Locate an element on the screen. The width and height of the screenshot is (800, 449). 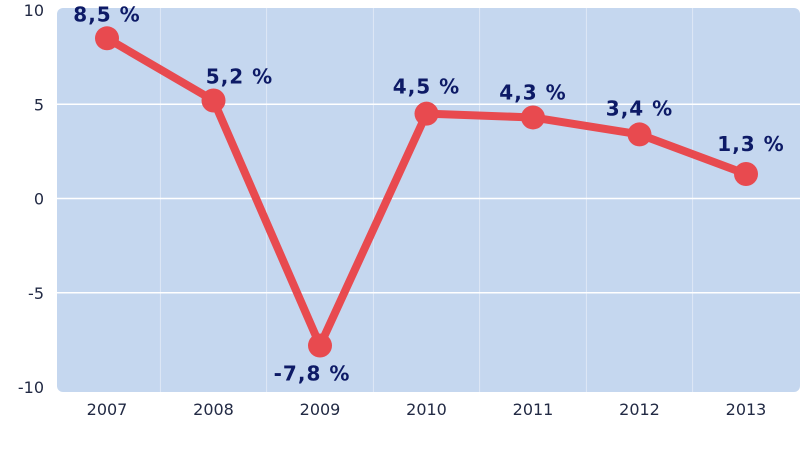
x-tick-label: 2011 is located at coordinates (533, 409).